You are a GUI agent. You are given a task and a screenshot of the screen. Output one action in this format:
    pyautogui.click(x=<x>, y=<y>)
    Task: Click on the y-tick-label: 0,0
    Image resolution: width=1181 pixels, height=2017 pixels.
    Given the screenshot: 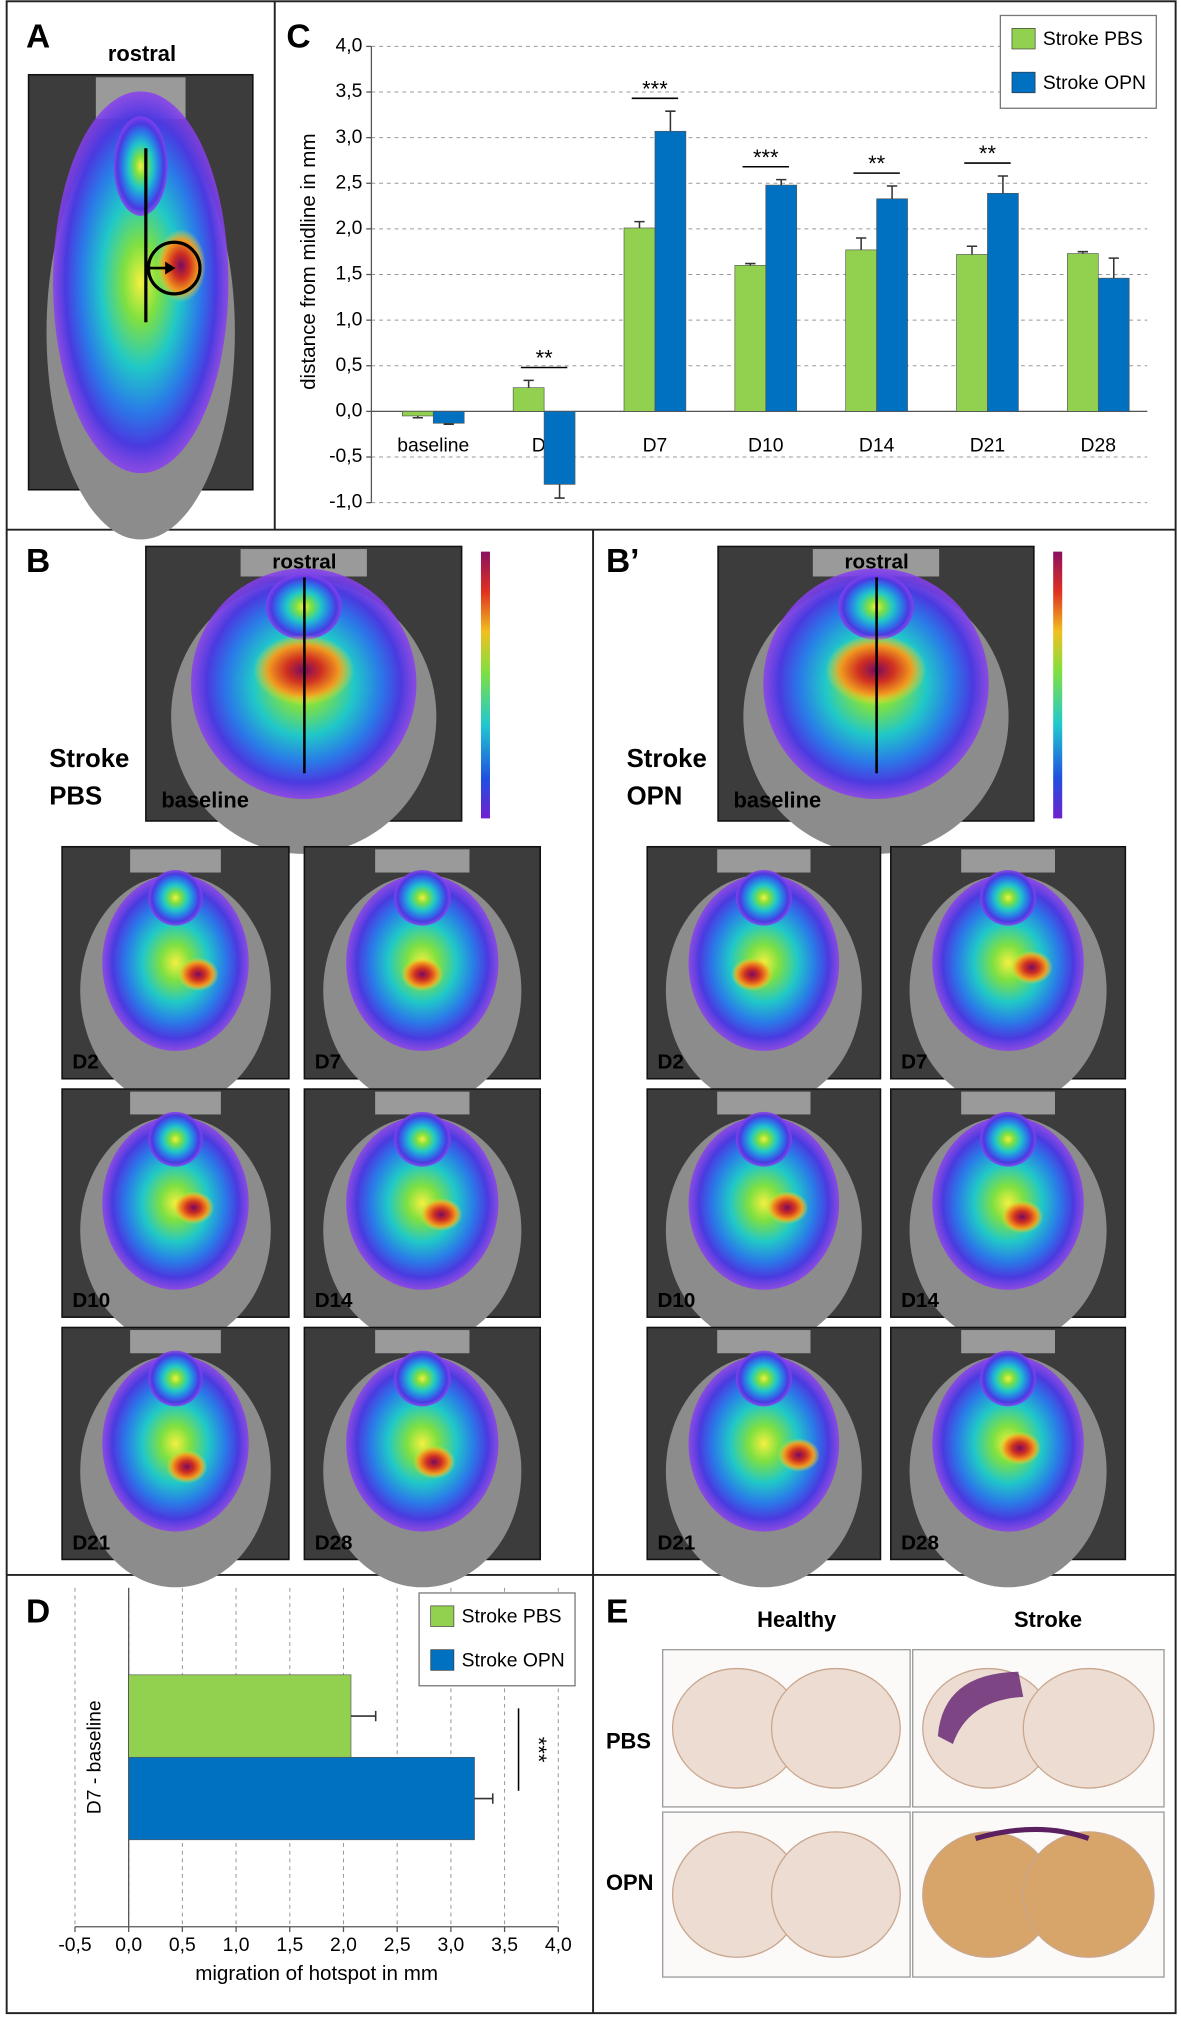 What is the action you would take?
    pyautogui.click(x=349, y=411)
    